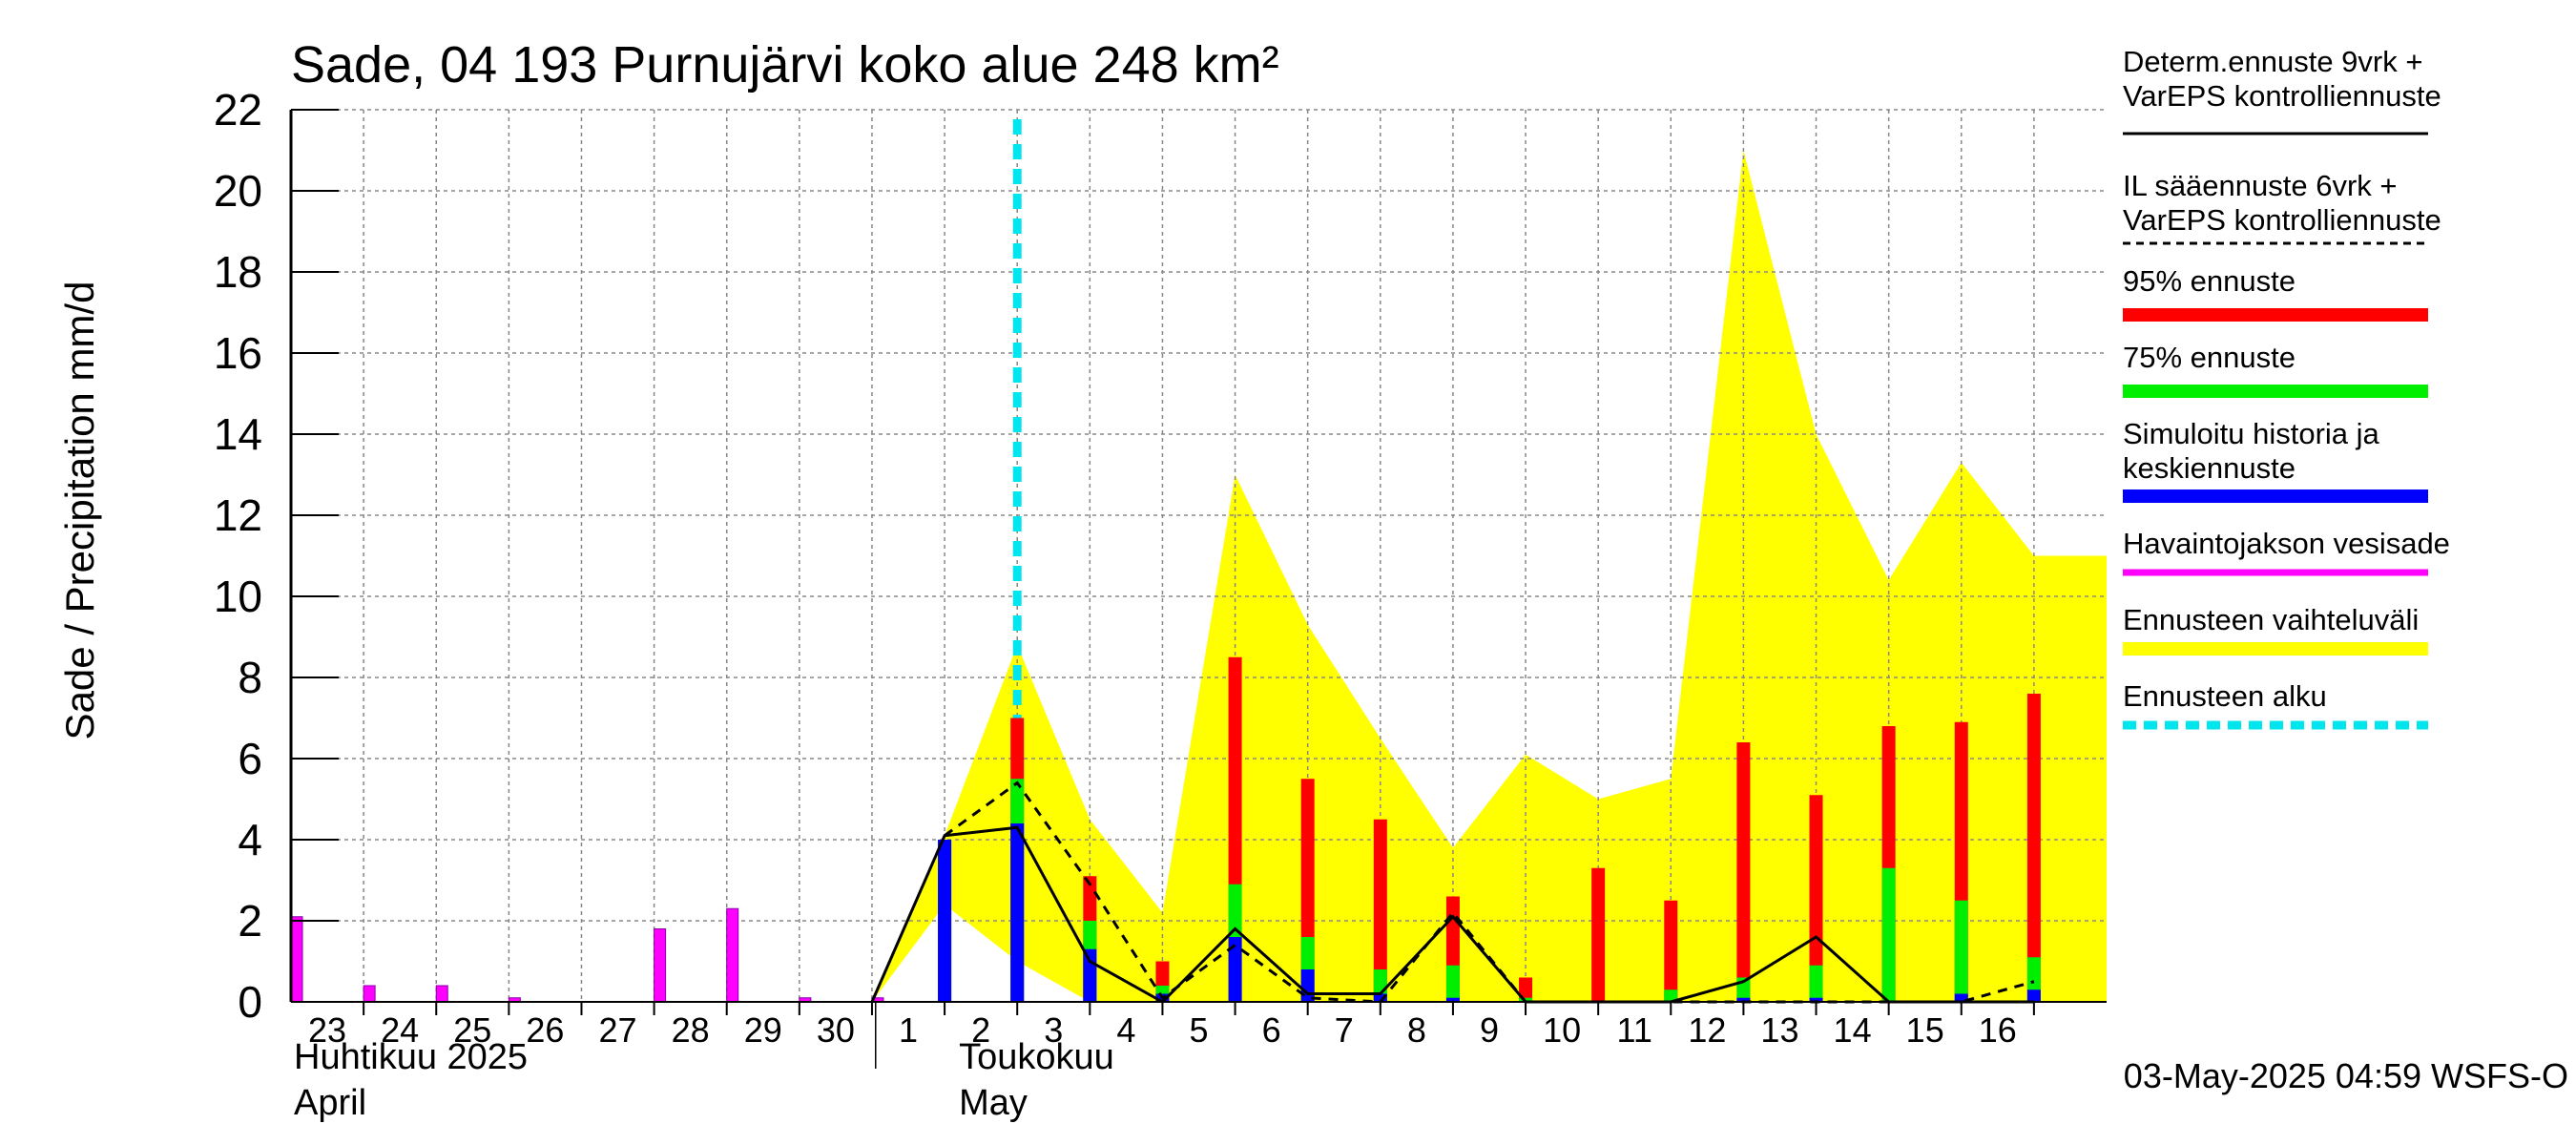  Describe the element at coordinates (472, 1030) in the screenshot. I see `x-tick-label: 25` at that location.